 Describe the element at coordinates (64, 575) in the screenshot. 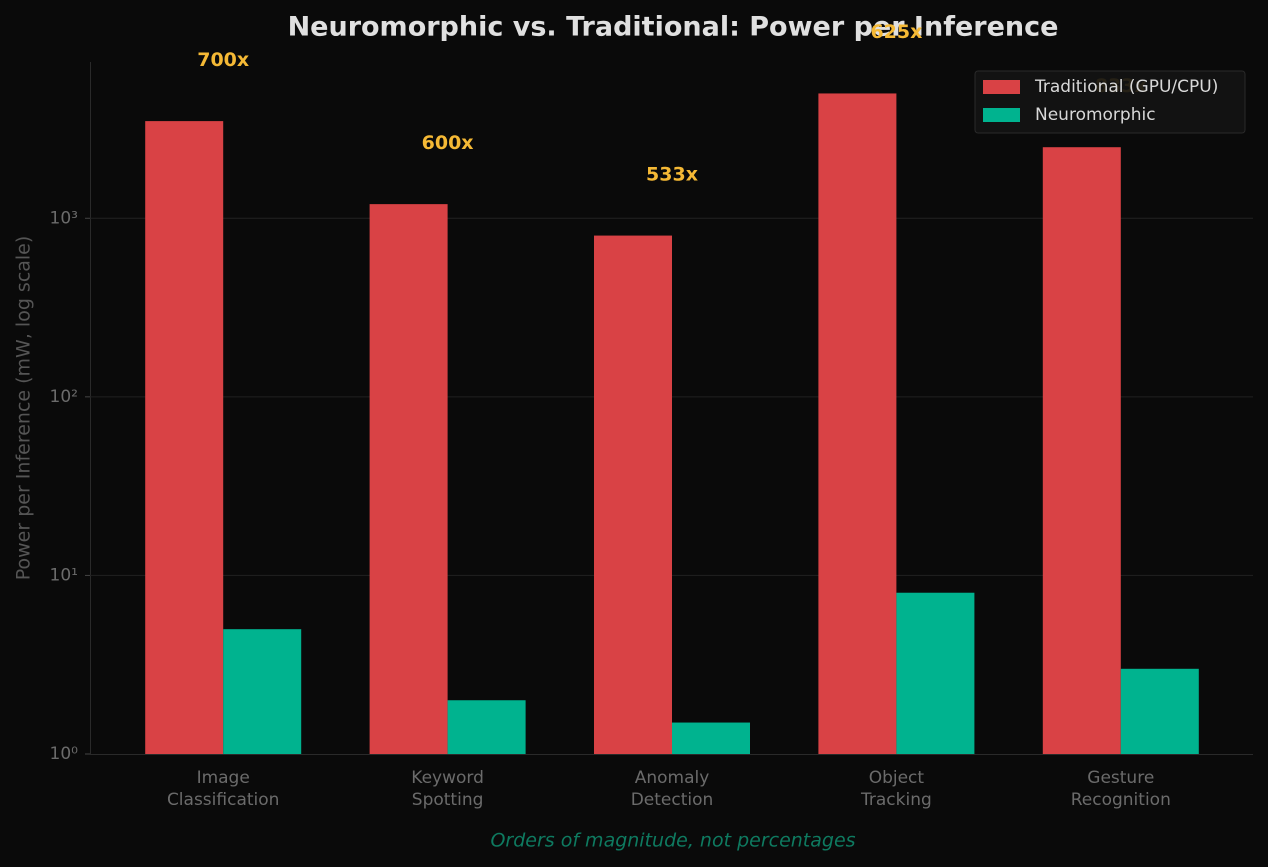

I see `y-tick-label: 10¹` at that location.